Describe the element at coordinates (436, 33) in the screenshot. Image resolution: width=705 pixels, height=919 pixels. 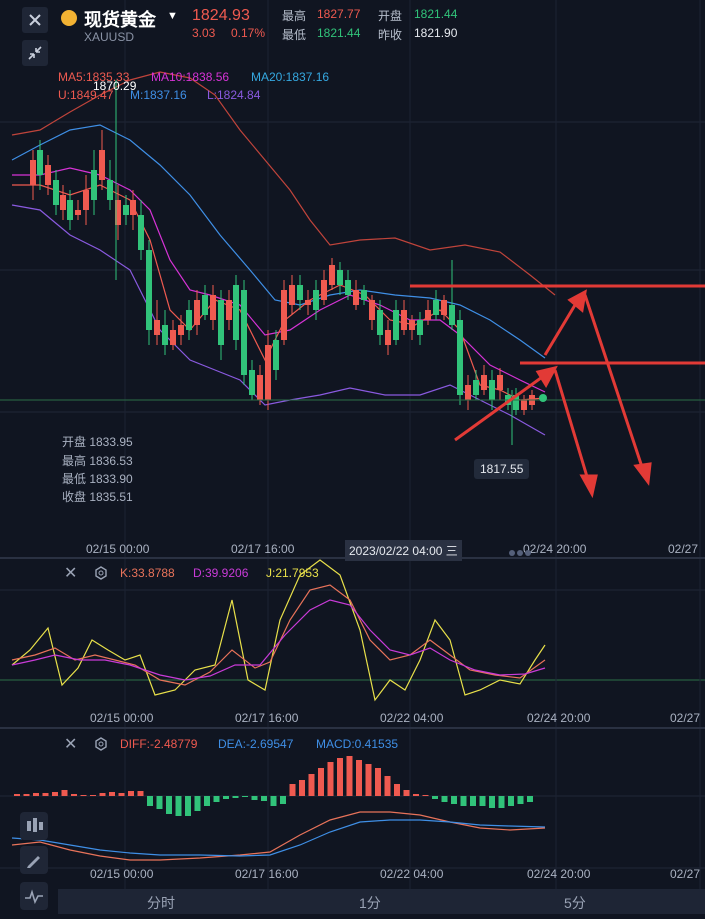
I see `prev-close-value: 1821.90` at that location.